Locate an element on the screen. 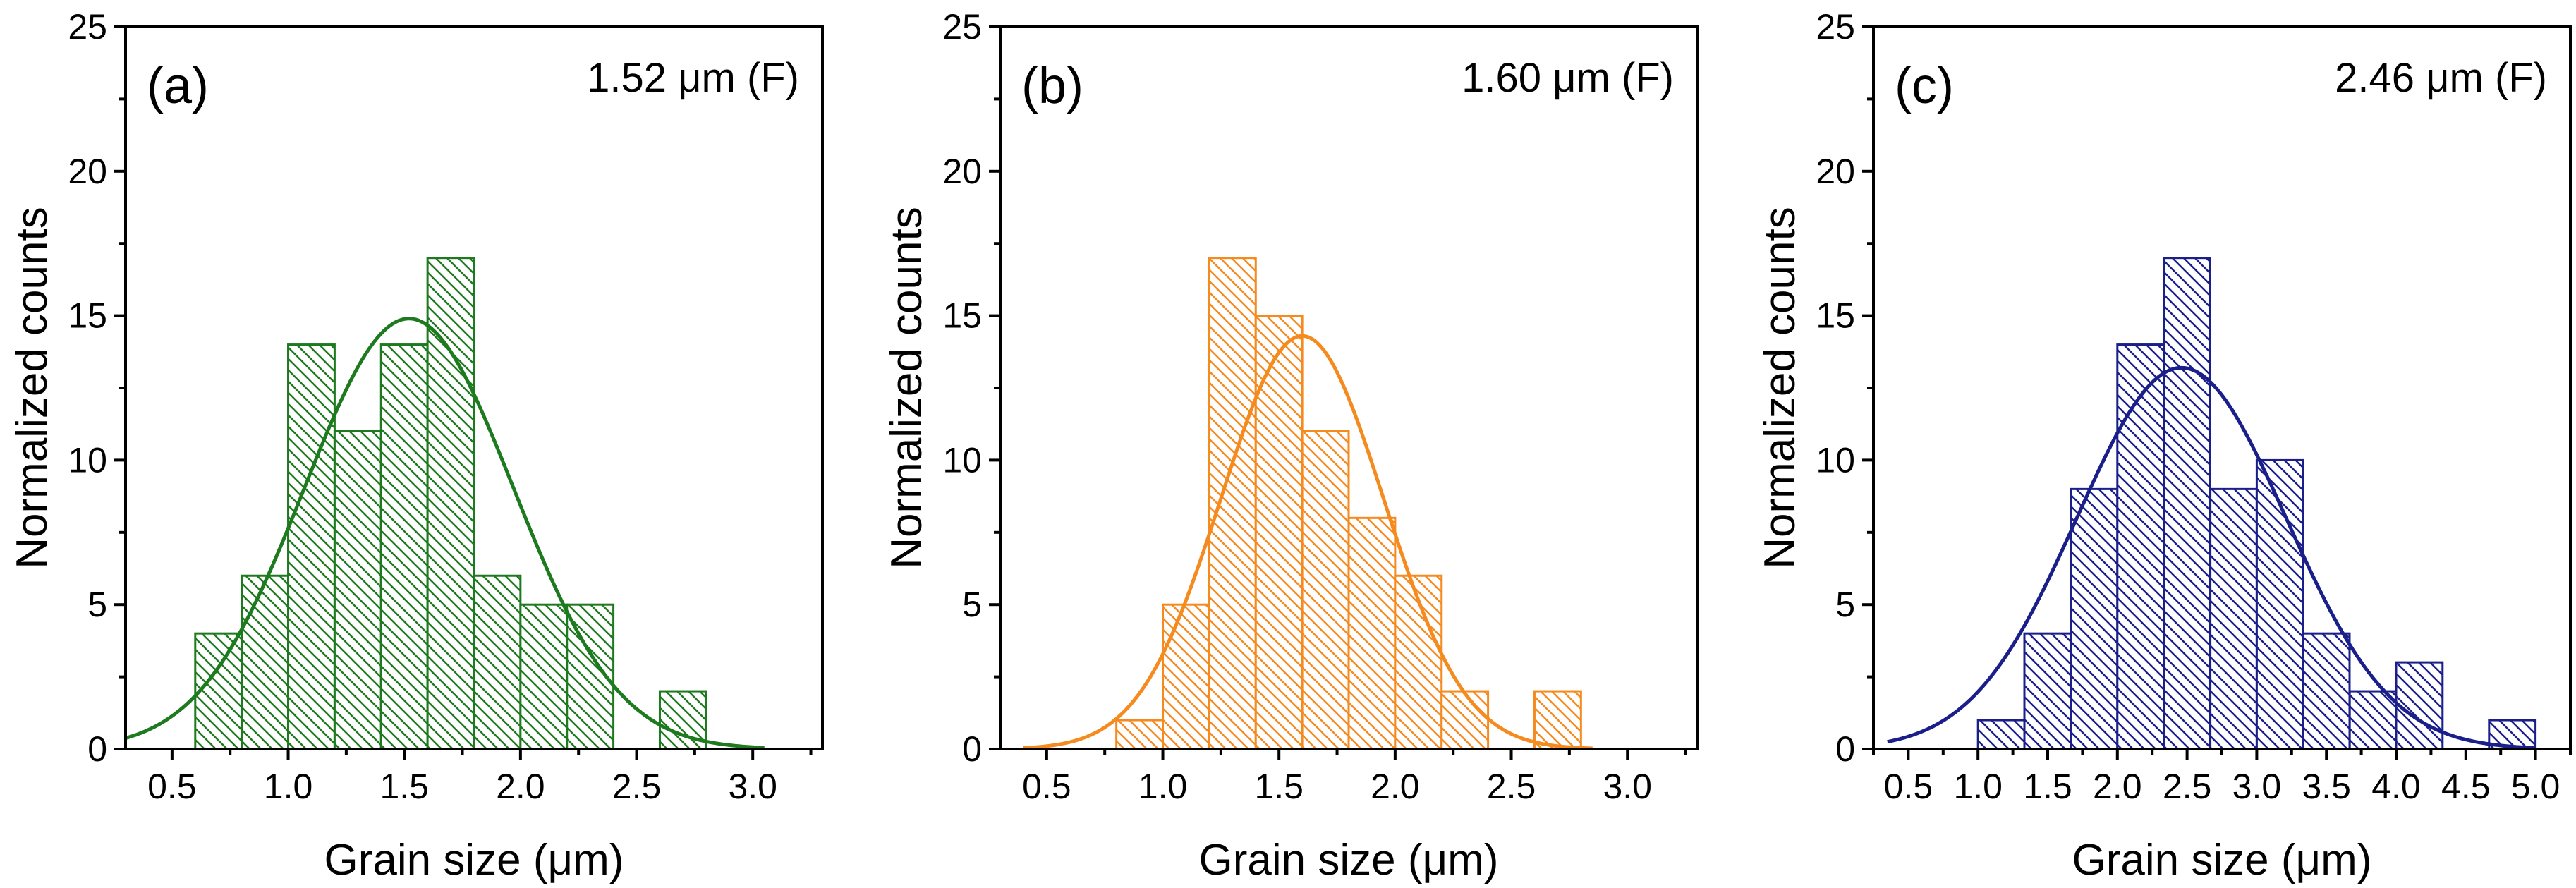 This screenshot has height=888, width=2576. panel-b-y-tick-label: 5 is located at coordinates (972, 604).